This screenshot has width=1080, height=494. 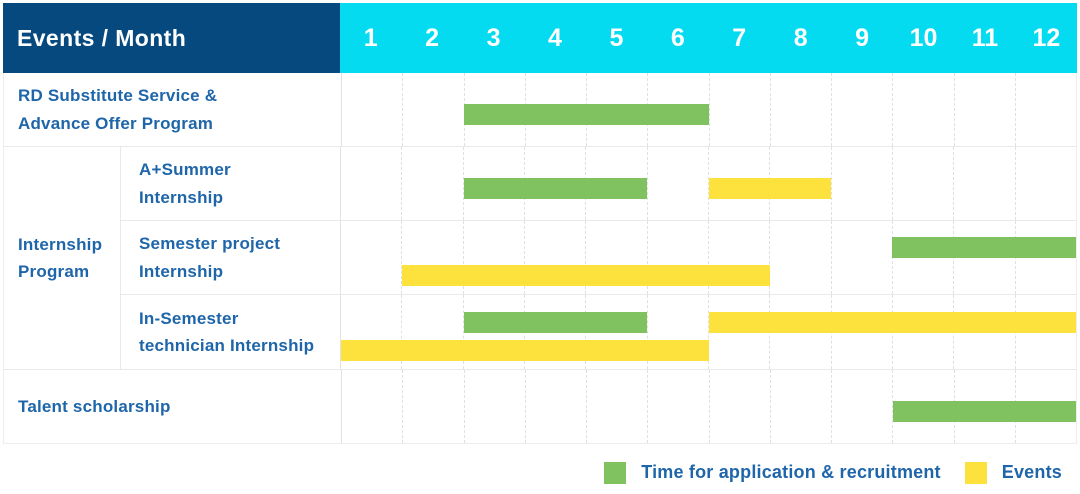 What do you see at coordinates (94, 406) in the screenshot?
I see `row-label-line: Talent scholarship` at bounding box center [94, 406].